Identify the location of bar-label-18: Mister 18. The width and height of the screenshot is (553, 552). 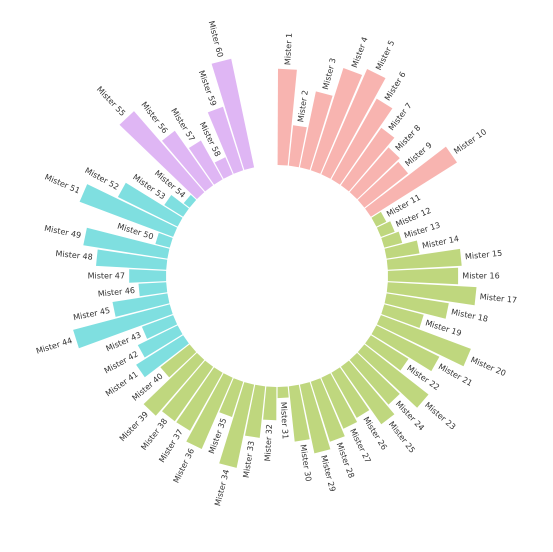
(469, 315).